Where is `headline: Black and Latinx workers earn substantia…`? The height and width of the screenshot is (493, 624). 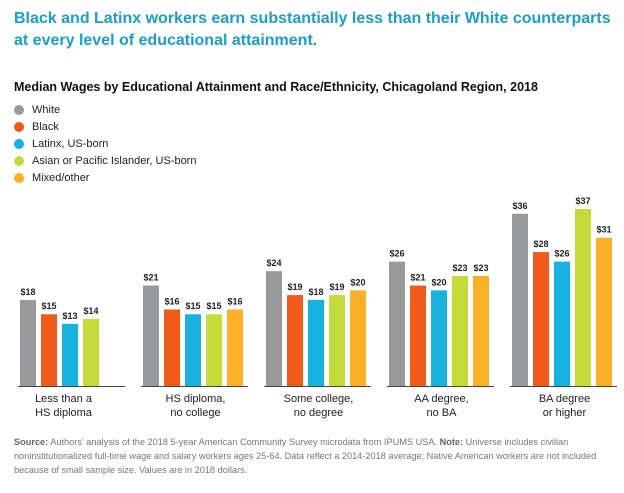
headline: Black and Latinx workers earn substantia… is located at coordinates (312, 29).